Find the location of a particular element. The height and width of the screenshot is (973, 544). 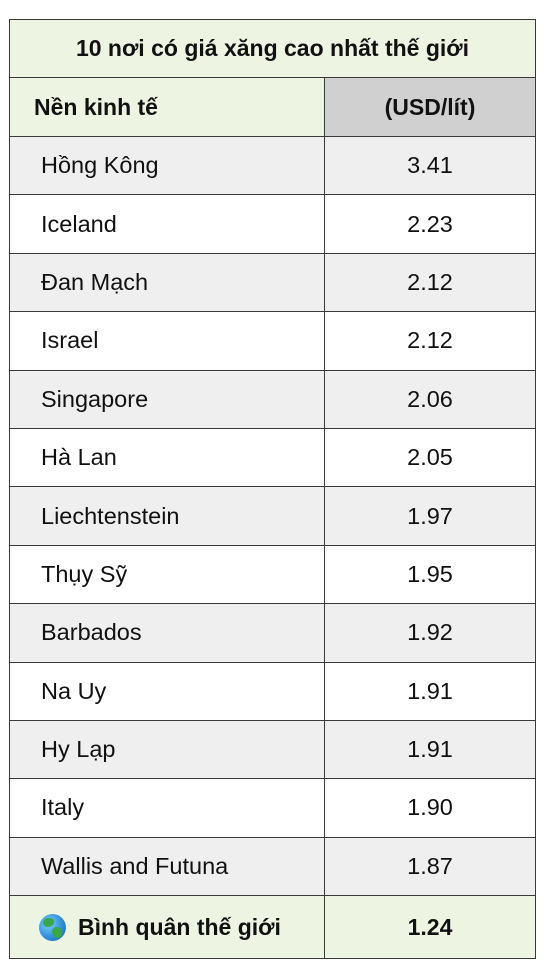

row-value: 2.05 is located at coordinates (430, 457).